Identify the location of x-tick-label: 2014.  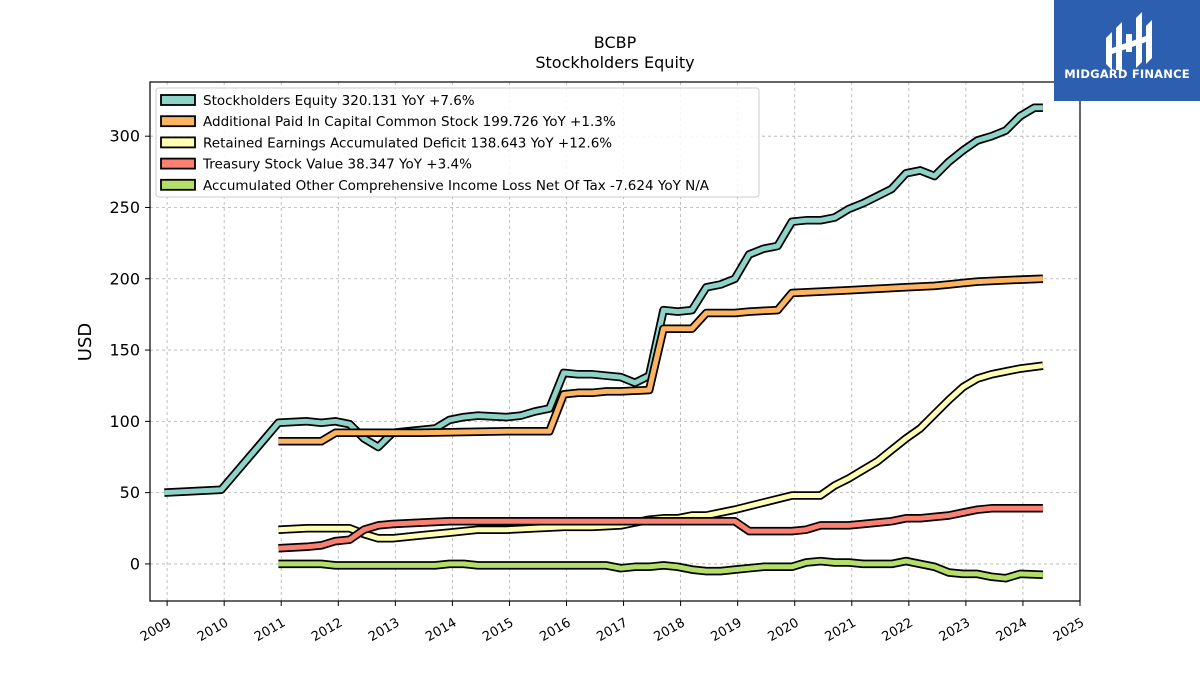
(441, 630).